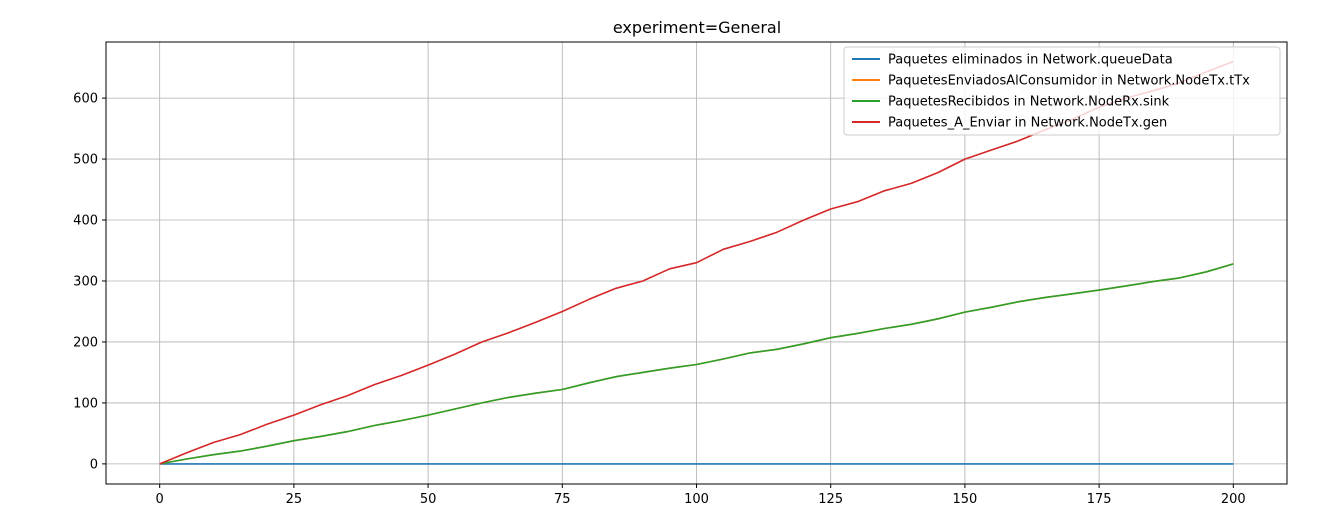 The height and width of the screenshot is (527, 1318). Describe the element at coordinates (1030, 60) in the screenshot. I see `legend-entry: Paquetes eliminados in Network.queueData` at that location.